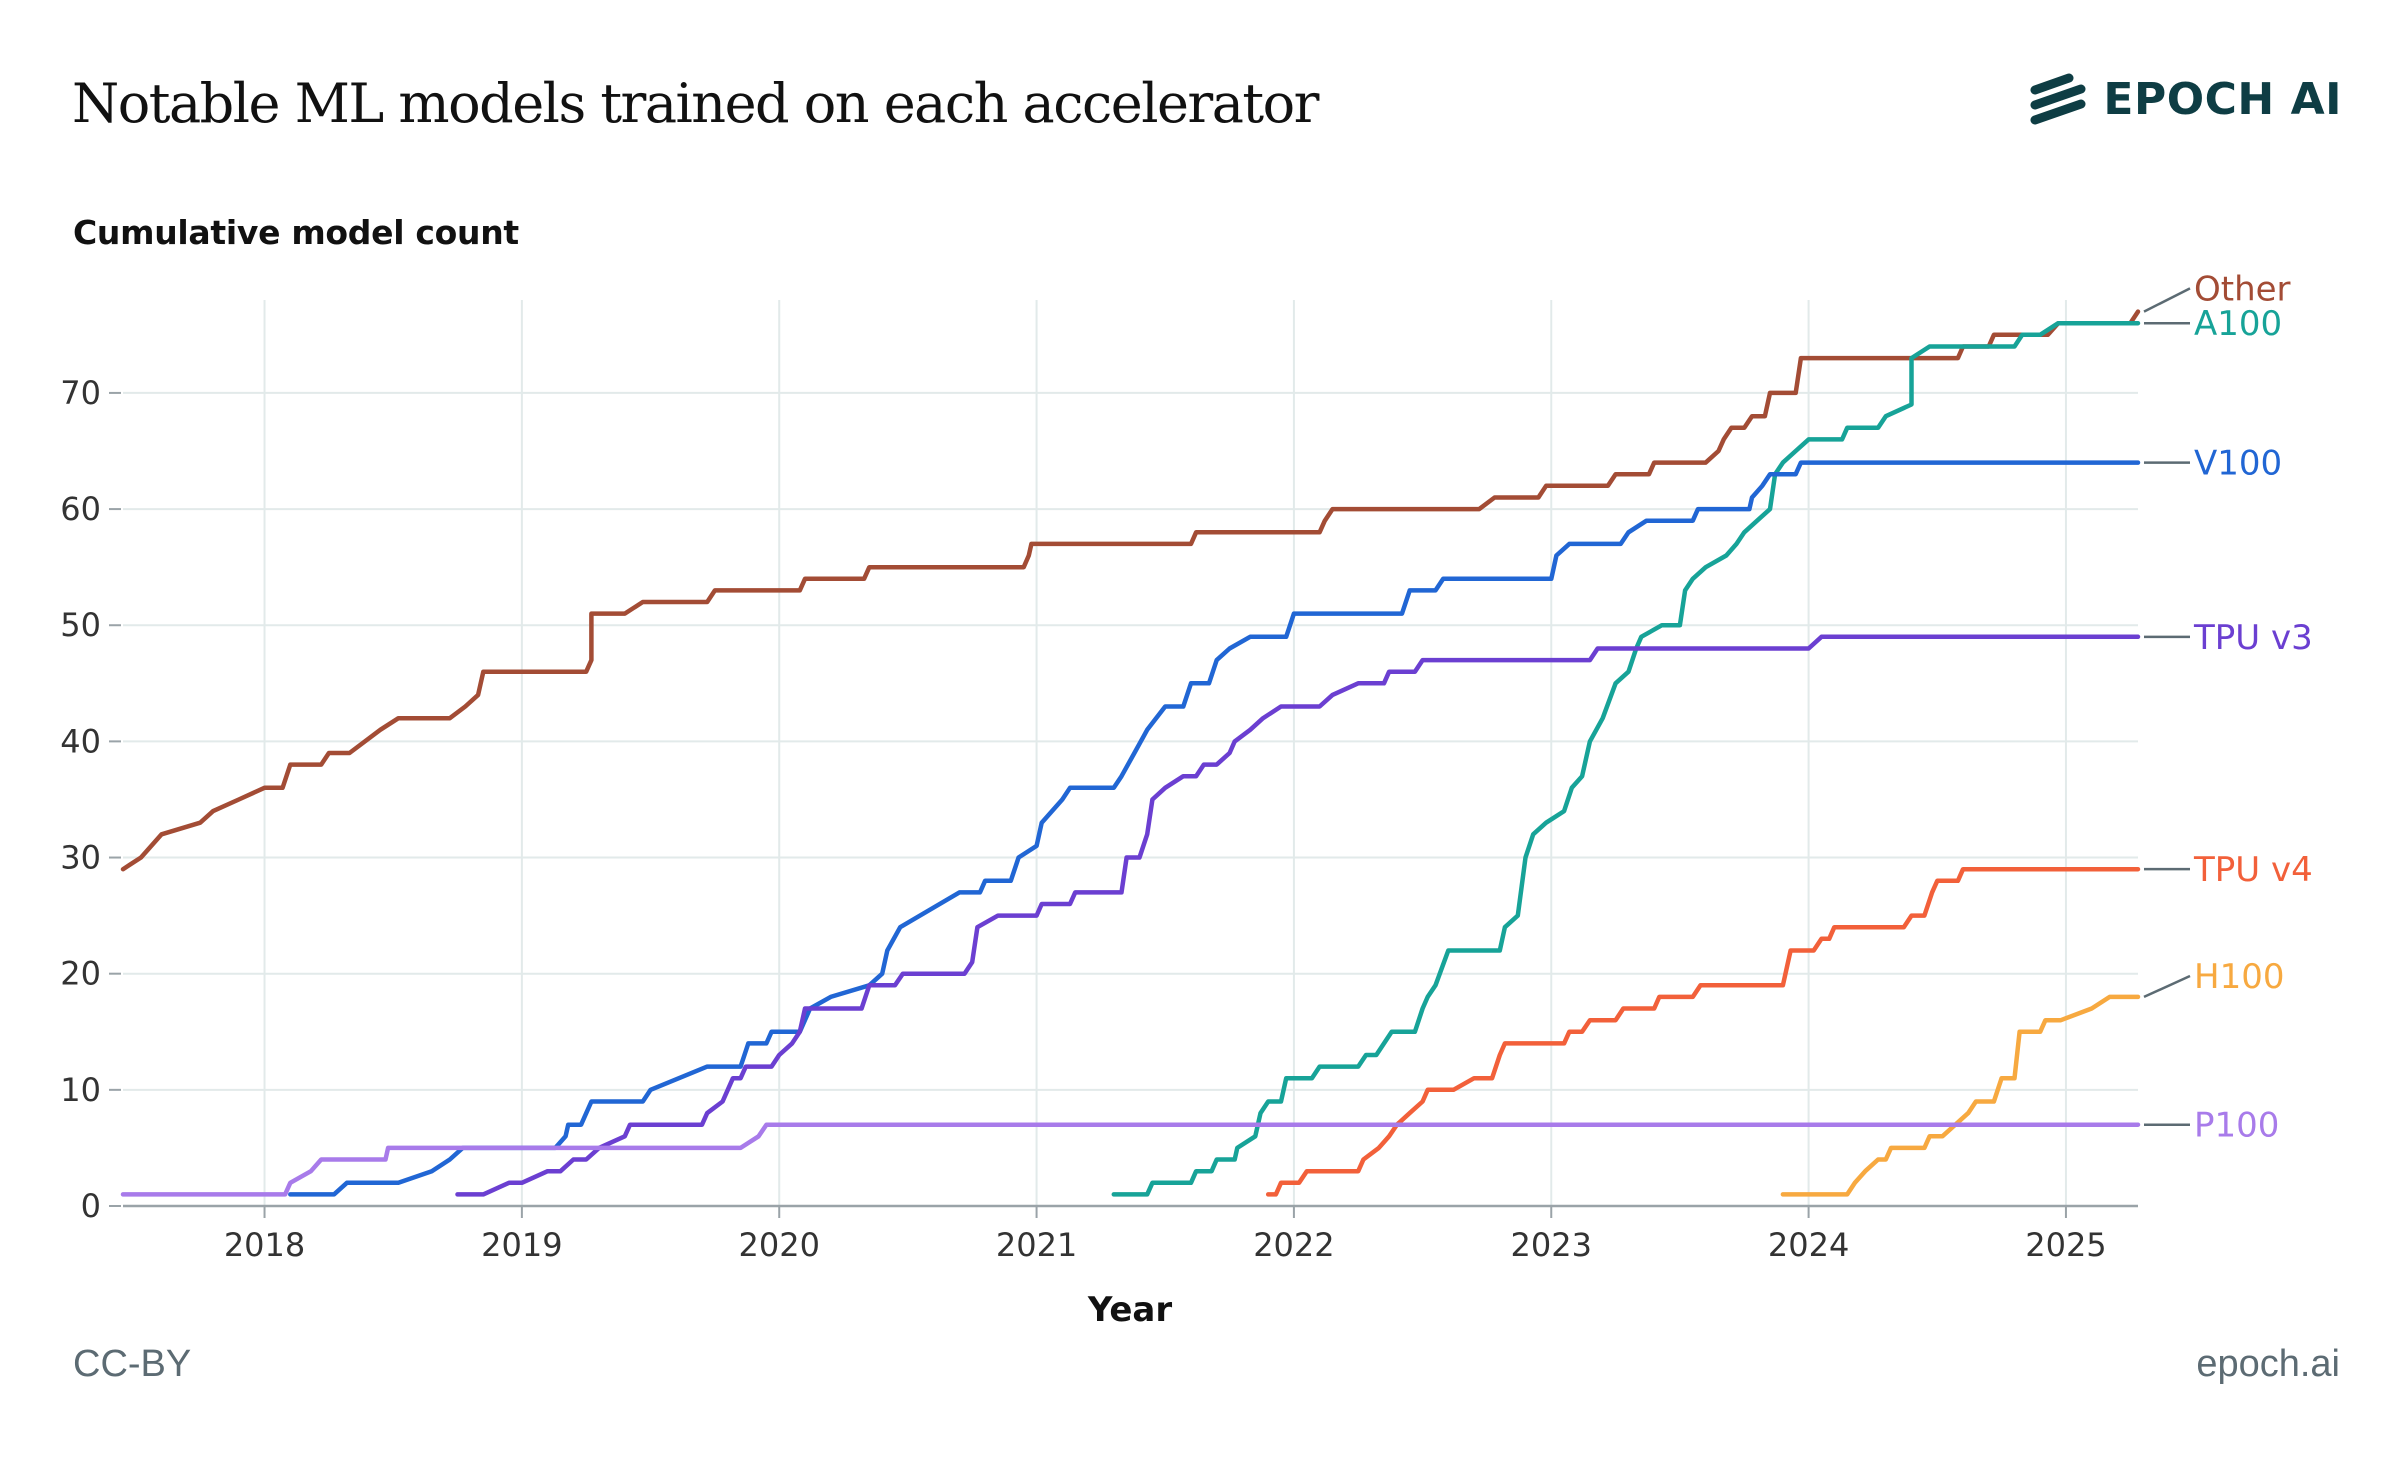 This screenshot has height=1467, width=2400. What do you see at coordinates (2268, 1364) in the screenshot?
I see `site-link: epoch.ai` at bounding box center [2268, 1364].